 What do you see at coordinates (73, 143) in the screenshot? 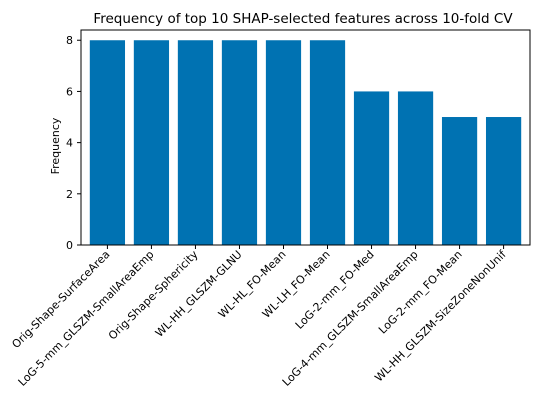
I see `y-axis-ticks: 0 2 4 6 8` at bounding box center [73, 143].